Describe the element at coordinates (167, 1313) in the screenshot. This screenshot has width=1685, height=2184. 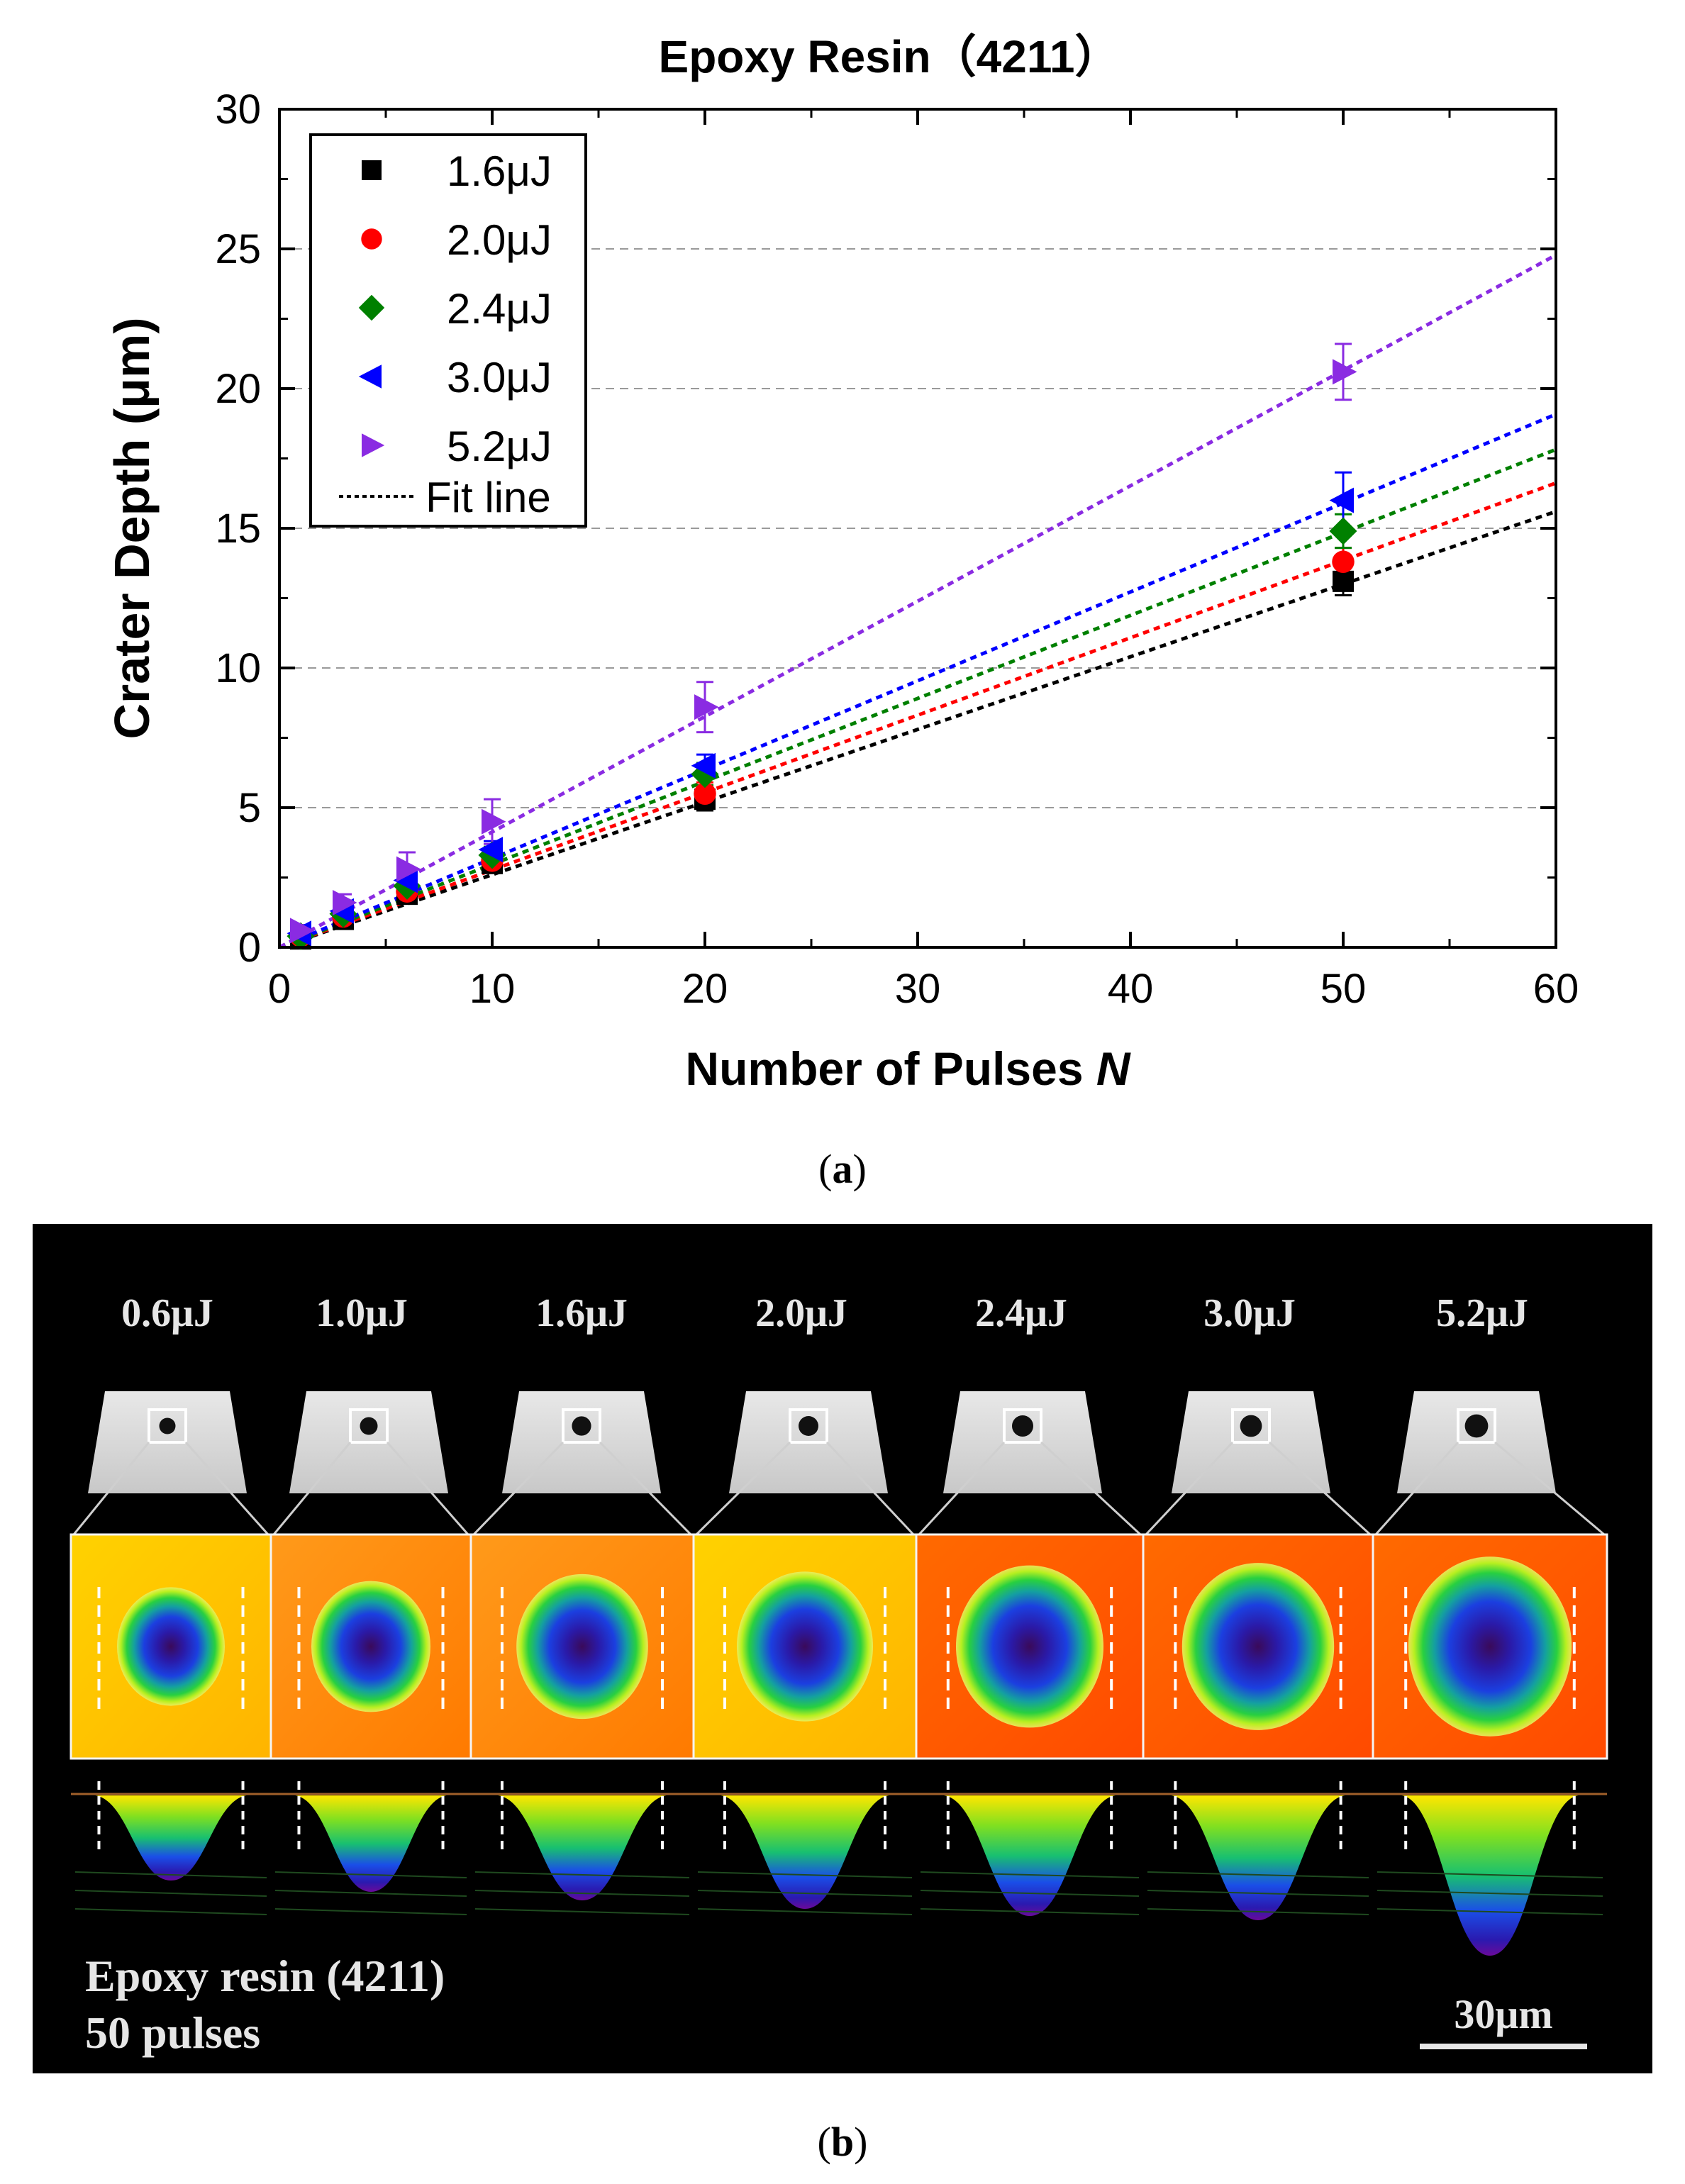
I see `energy-label-0: 0.6μJ` at that location.